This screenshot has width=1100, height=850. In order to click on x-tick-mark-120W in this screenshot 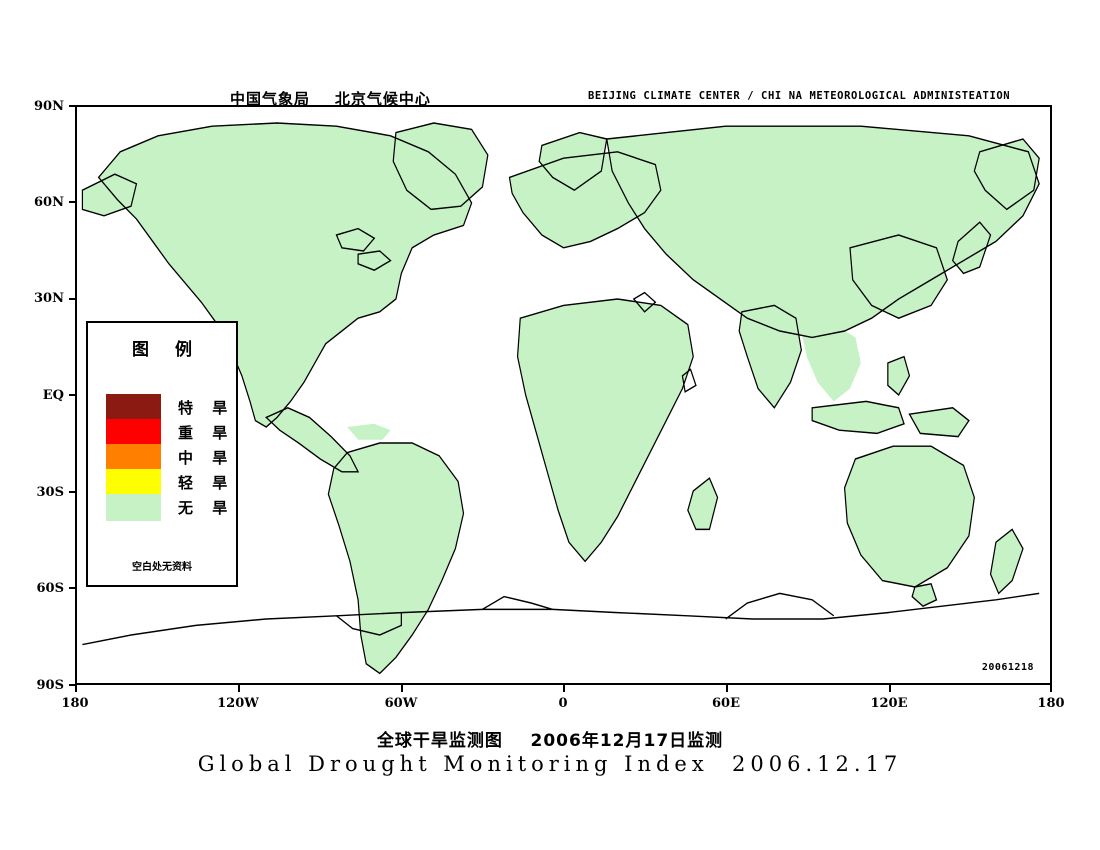, I will do `click(239, 688)`.